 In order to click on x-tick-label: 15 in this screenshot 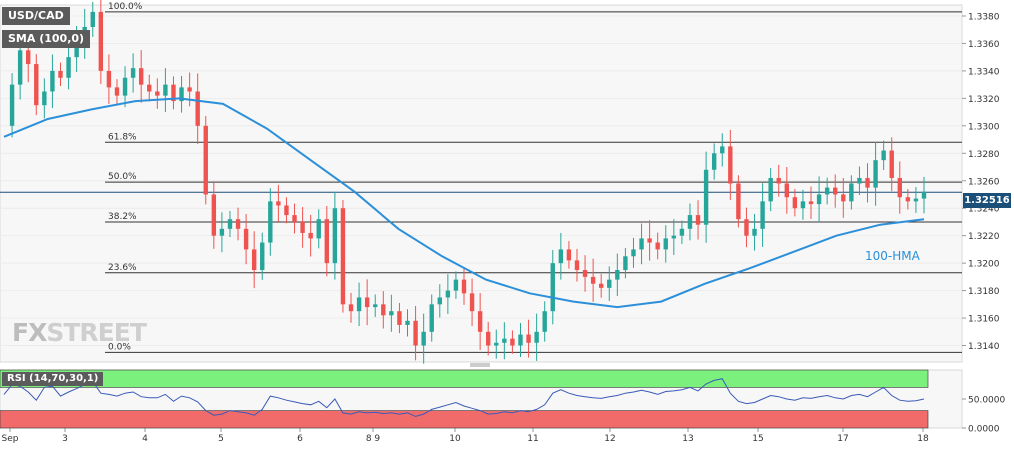, I will do `click(757, 439)`.